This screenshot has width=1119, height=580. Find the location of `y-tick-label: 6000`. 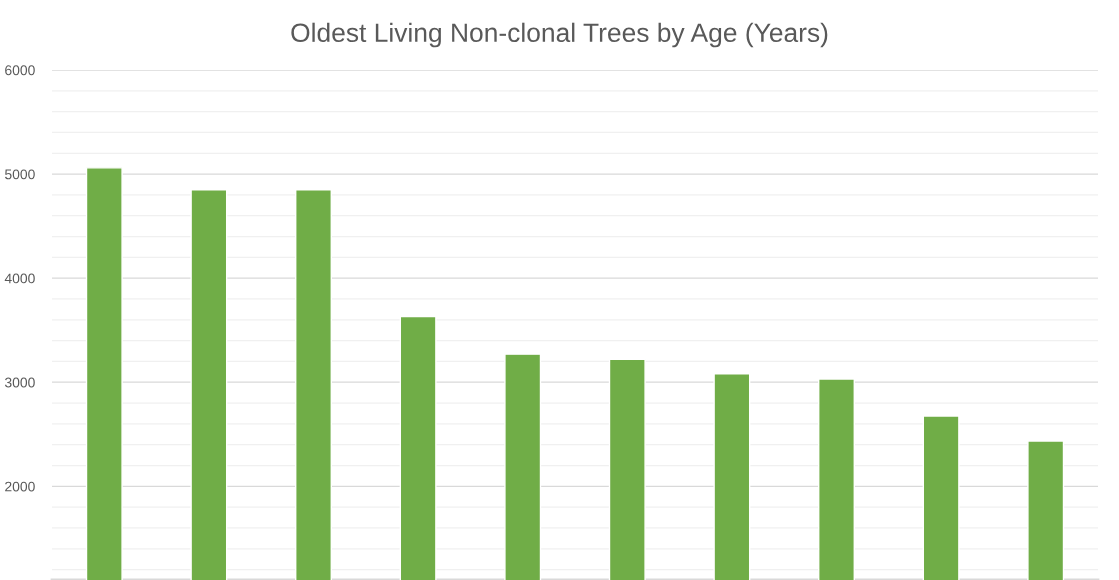

y-tick-label: 6000 is located at coordinates (20, 70).